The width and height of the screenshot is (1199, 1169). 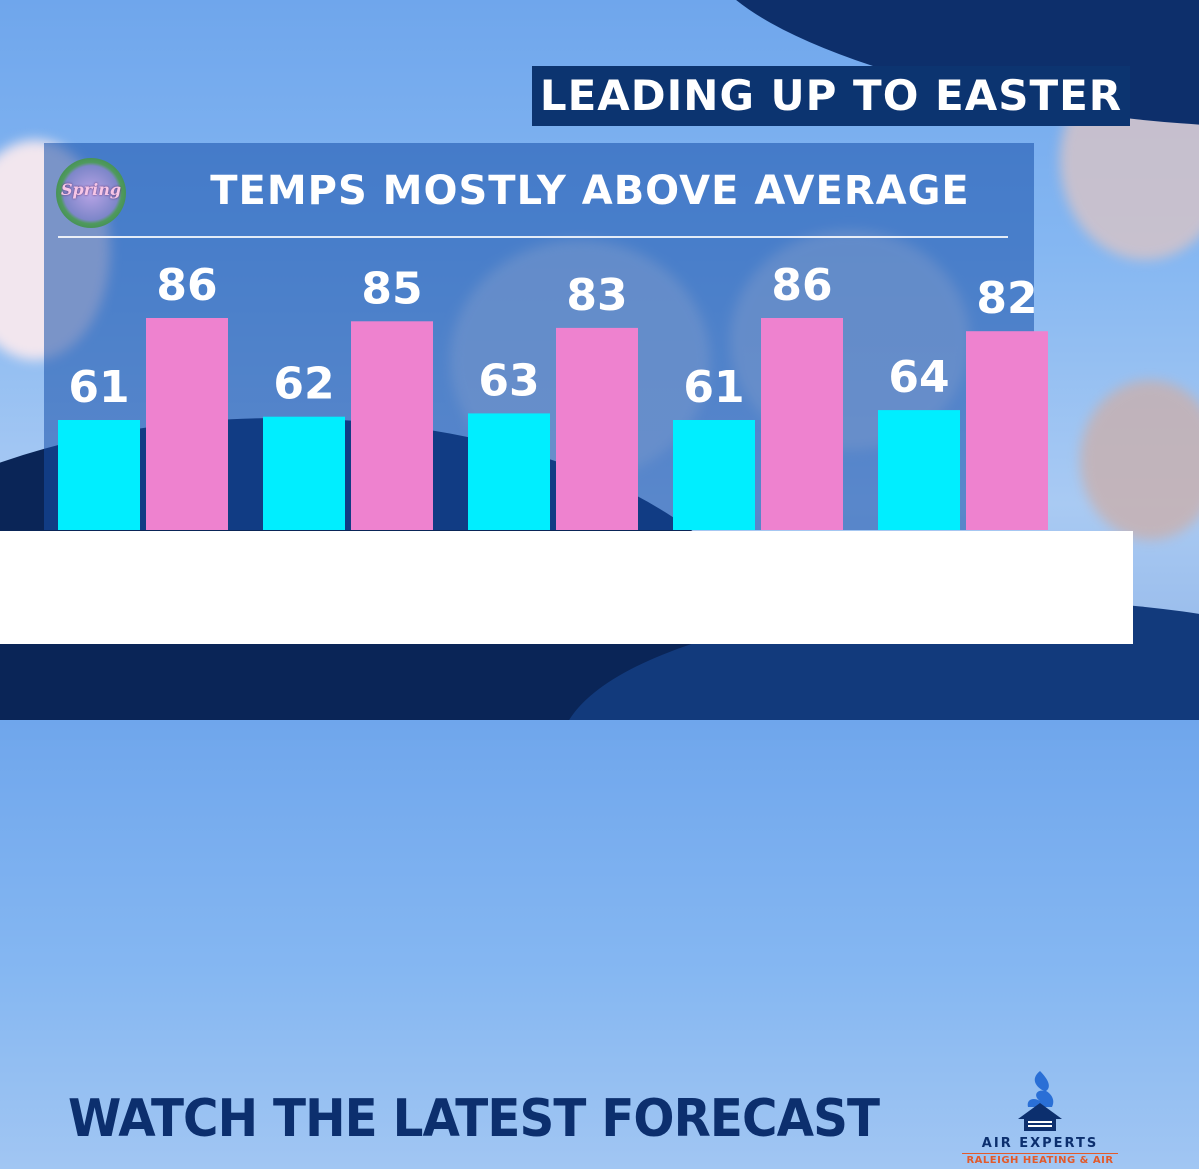 I want to click on low-temp-label: 63, so click(x=508, y=380).